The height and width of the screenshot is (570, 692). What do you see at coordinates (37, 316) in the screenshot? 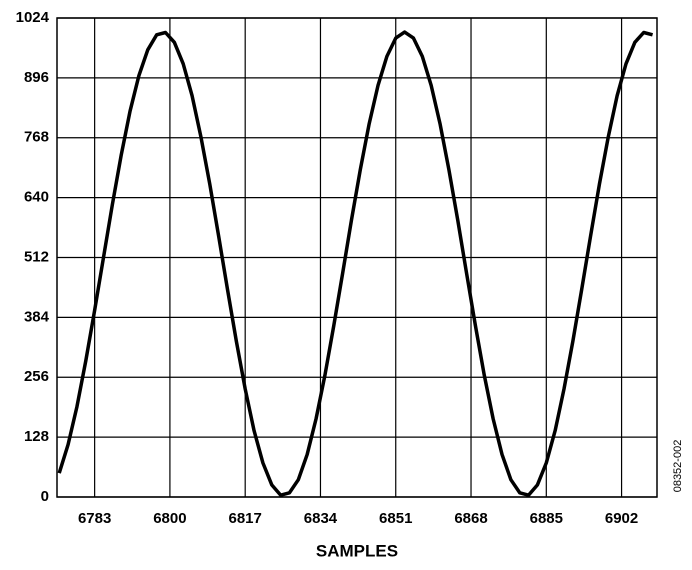
I see `y-tick-label: 384` at bounding box center [37, 316].